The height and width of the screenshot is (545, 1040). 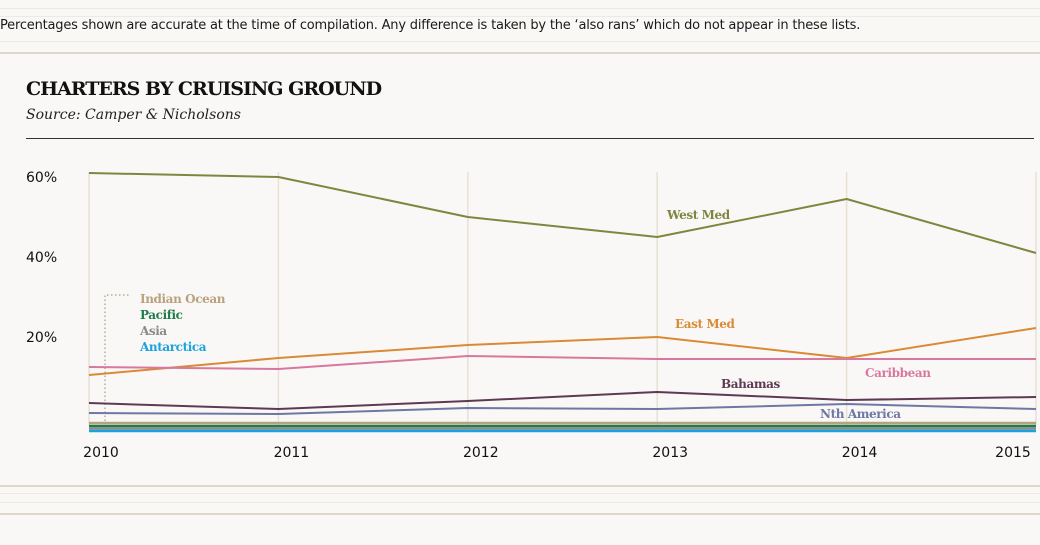 What do you see at coordinates (562, 409) in the screenshot?
I see `series-line-nth-america` at bounding box center [562, 409].